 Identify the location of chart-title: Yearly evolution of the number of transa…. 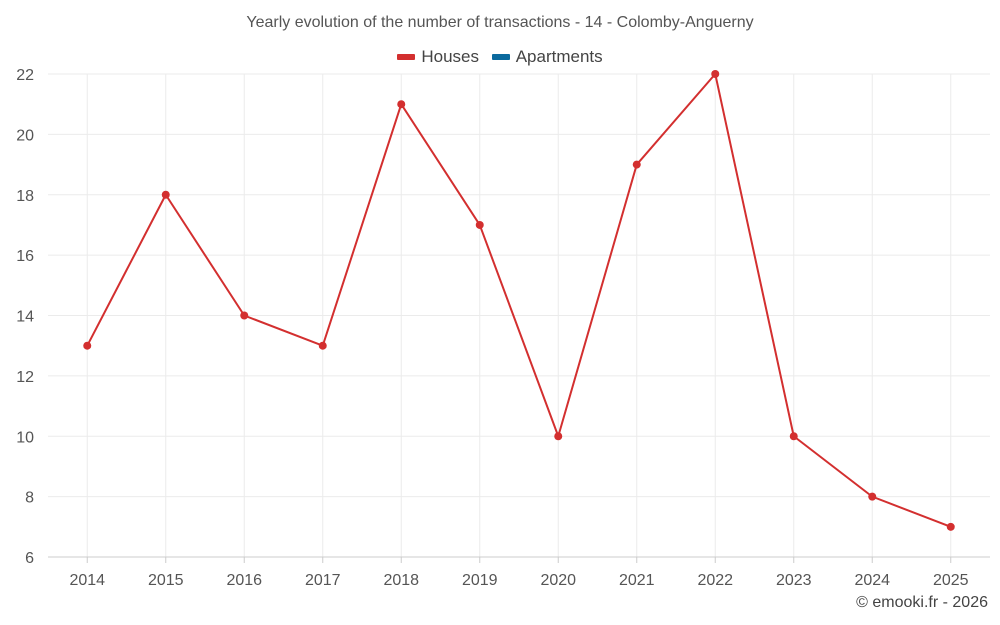
(500, 22).